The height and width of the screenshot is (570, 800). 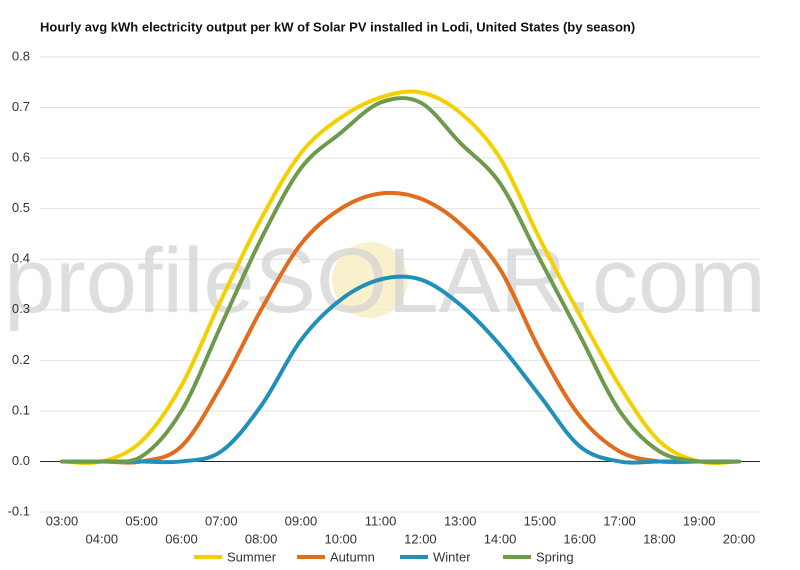 I want to click on x-tick-label: 06:00, so click(x=181, y=538).